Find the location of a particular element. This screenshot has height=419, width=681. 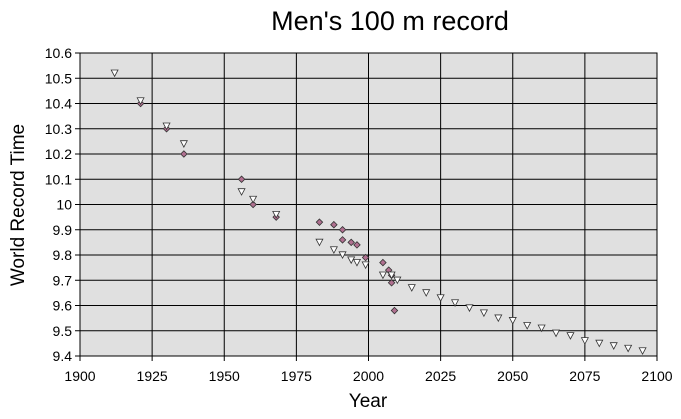

x-tick-label: 1900 is located at coordinates (79, 376).